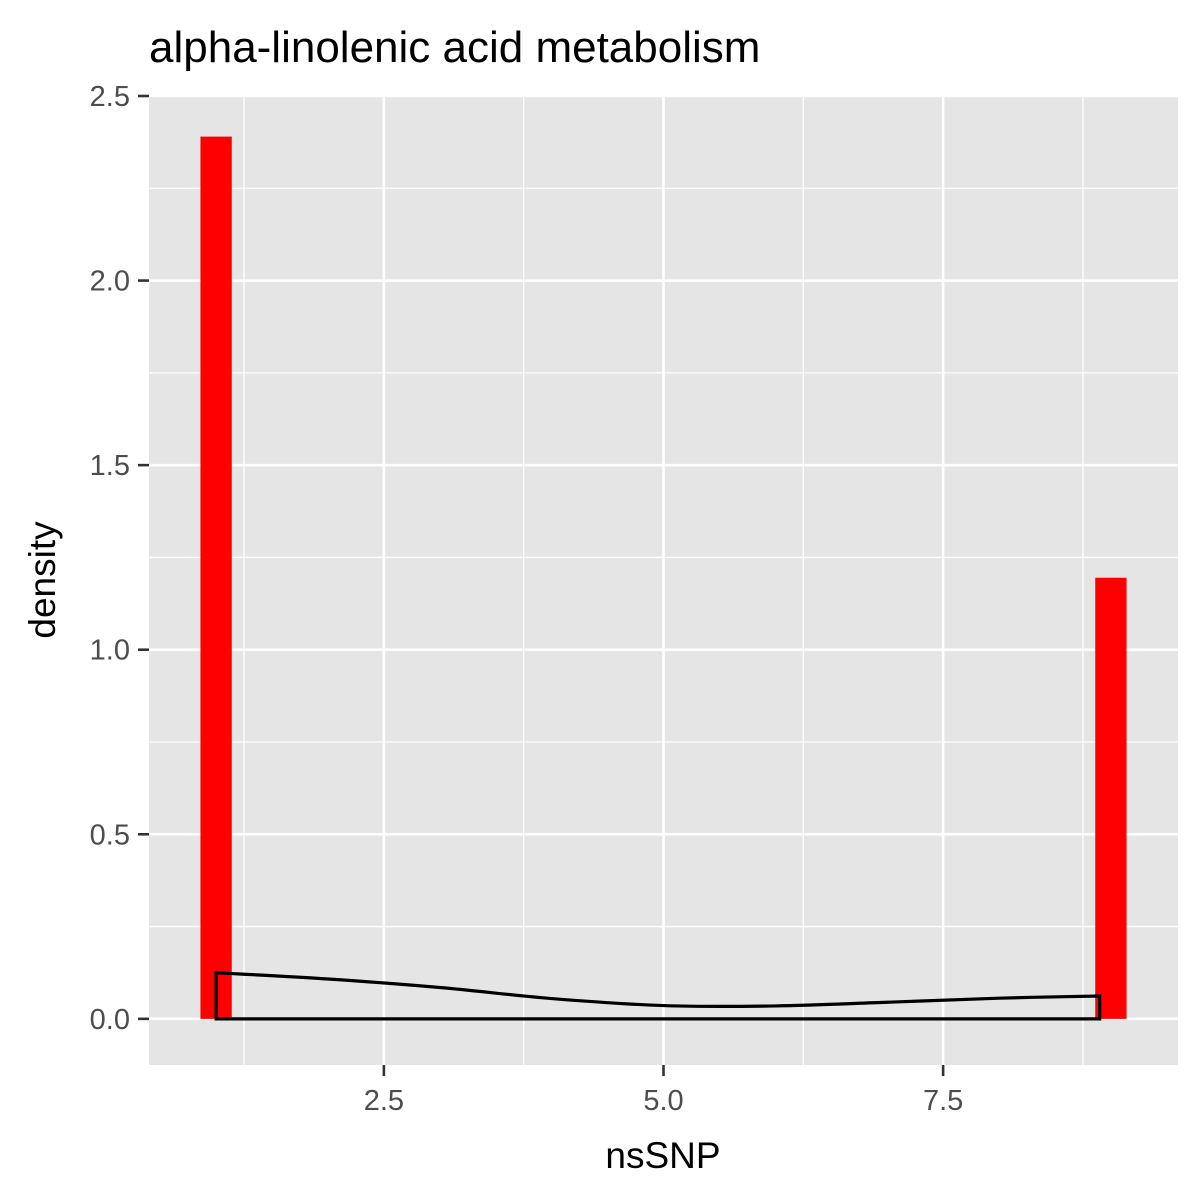 This screenshot has height=1200, width=1200. I want to click on x-axis-title: nsSNP, so click(662, 1155).